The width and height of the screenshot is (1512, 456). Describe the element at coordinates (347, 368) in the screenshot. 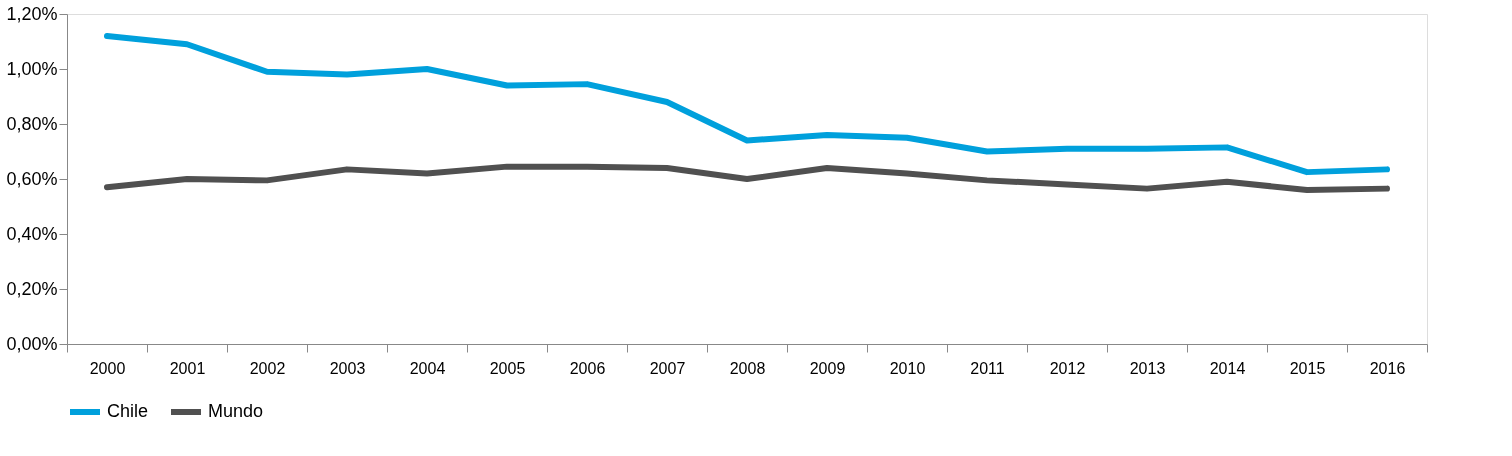

I see `x-tick-label: 2003` at that location.